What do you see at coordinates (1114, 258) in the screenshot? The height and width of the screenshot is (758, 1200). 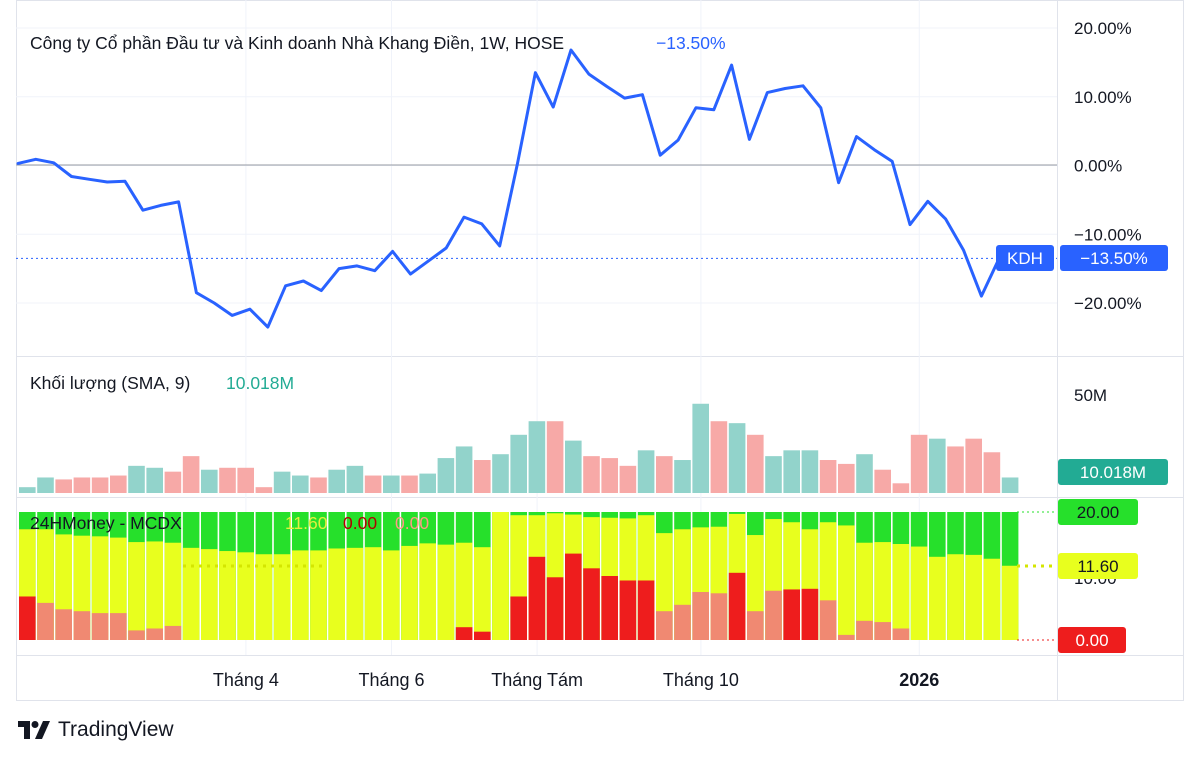 I see `price-badge: −13.50%` at bounding box center [1114, 258].